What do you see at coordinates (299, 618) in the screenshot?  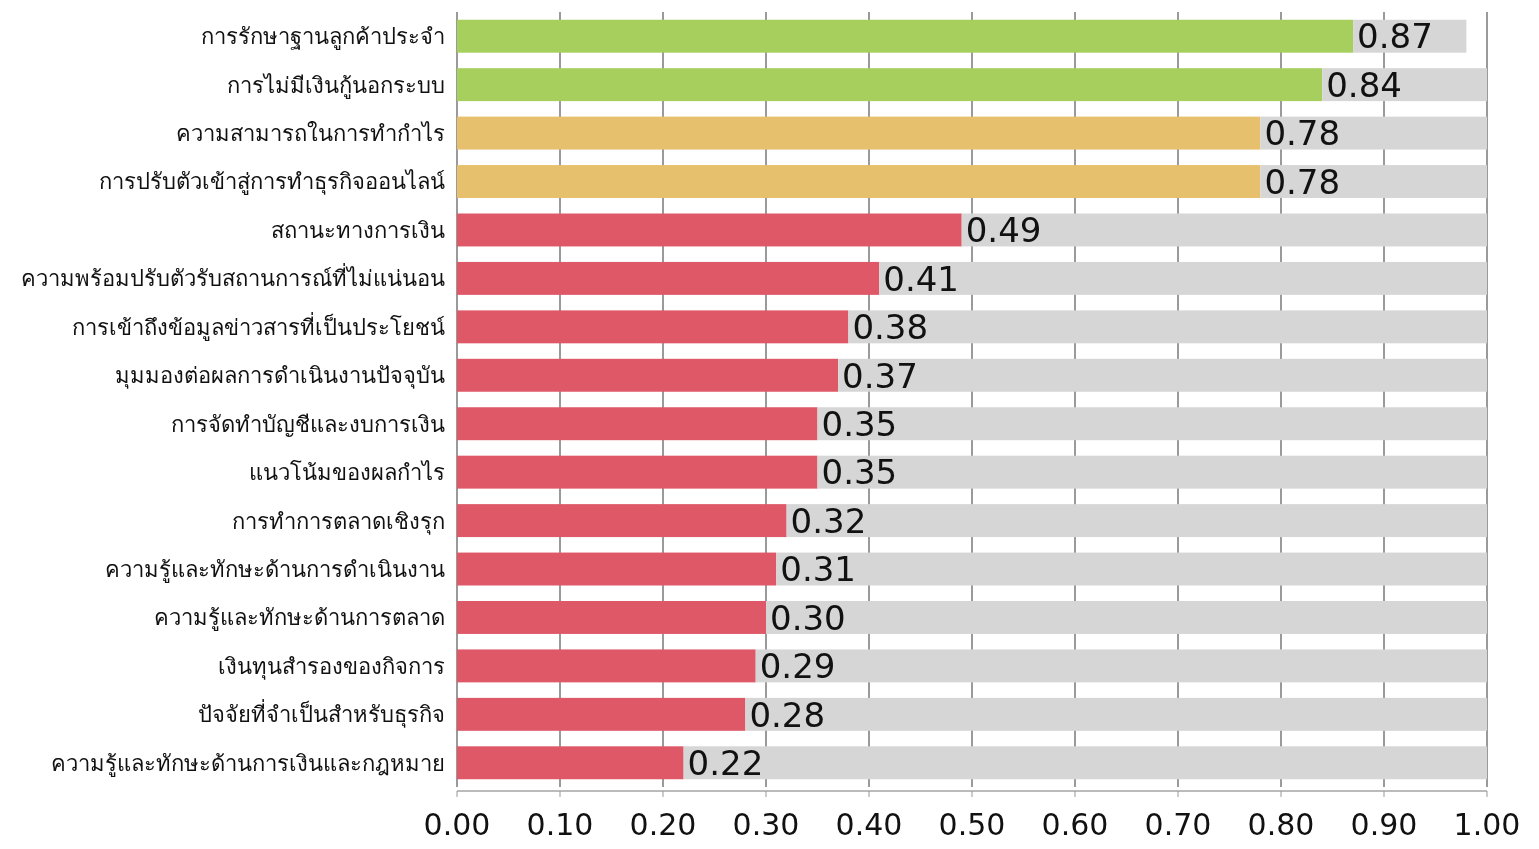 I see `y-tick-label: ความรู้และทักษะด้านการตลาด` at bounding box center [299, 618].